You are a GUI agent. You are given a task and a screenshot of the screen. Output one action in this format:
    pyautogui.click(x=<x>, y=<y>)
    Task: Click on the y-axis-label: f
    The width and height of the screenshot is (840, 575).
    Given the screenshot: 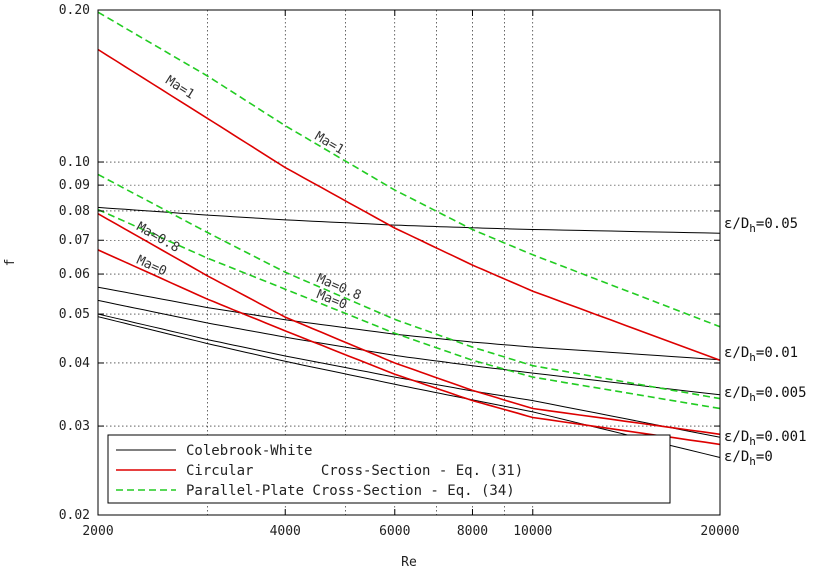 What is the action you would take?
    pyautogui.click(x=10, y=263)
    